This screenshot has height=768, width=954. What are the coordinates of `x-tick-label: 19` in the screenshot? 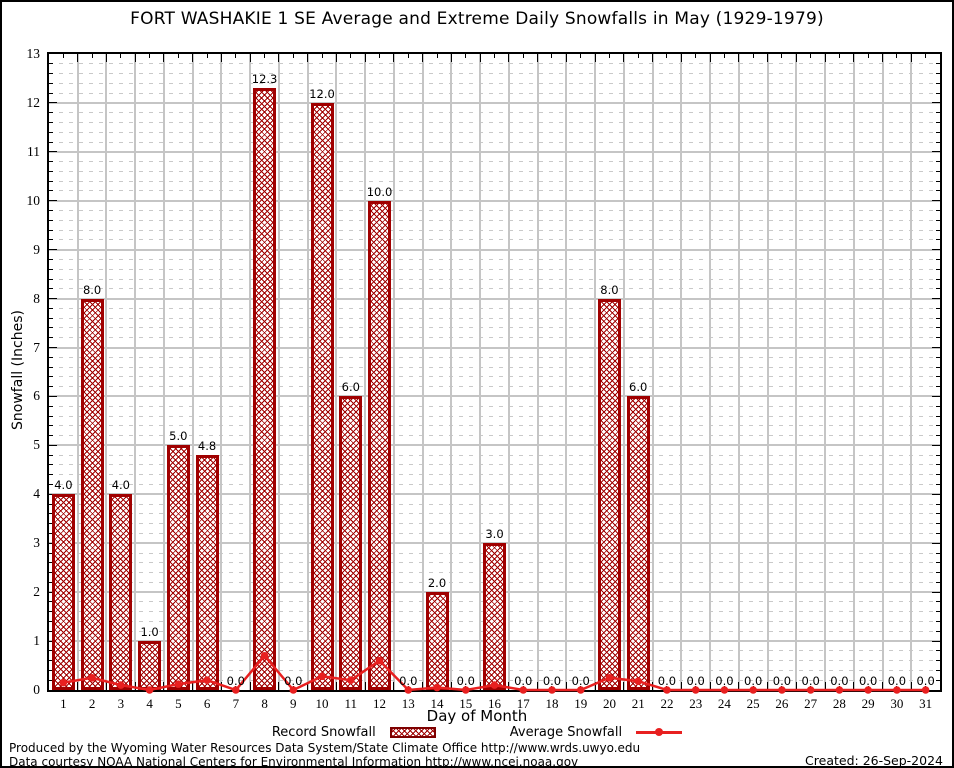 It's located at (581, 703).